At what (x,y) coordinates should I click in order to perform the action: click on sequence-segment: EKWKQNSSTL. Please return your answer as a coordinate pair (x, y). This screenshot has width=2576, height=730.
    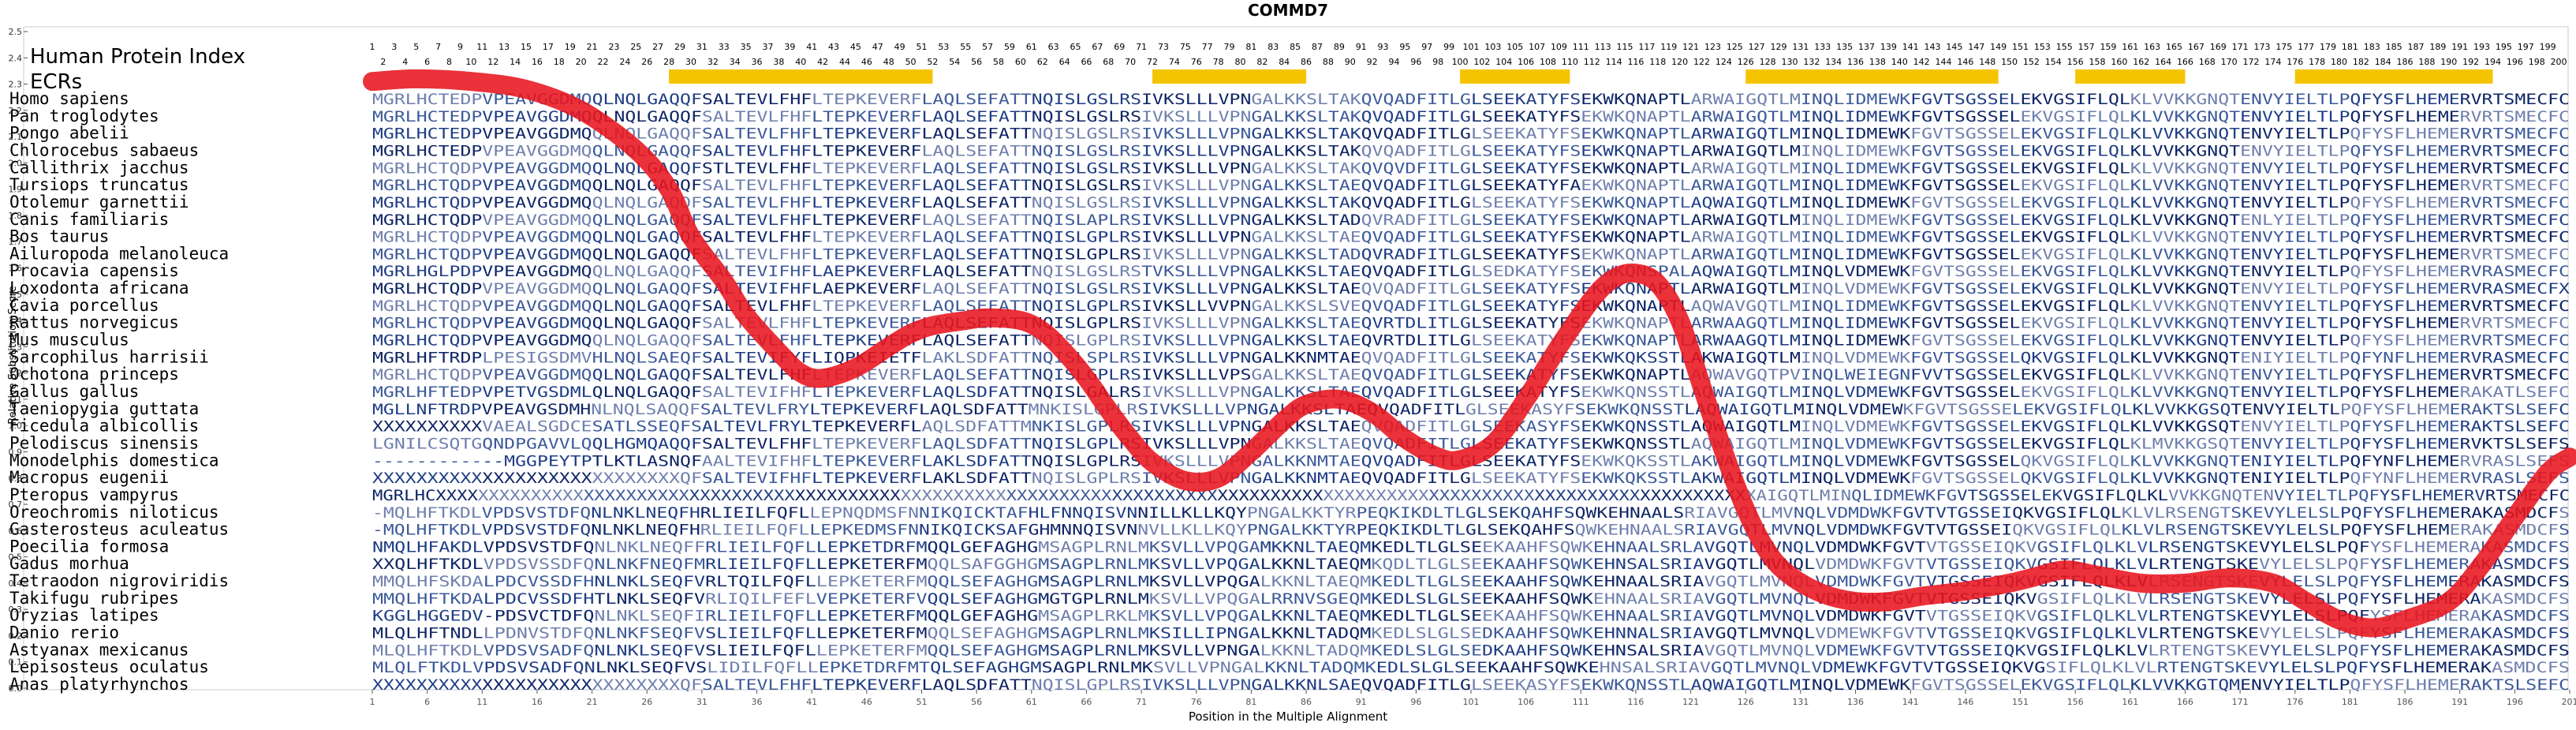
    Looking at the image, I should click on (1635, 427).